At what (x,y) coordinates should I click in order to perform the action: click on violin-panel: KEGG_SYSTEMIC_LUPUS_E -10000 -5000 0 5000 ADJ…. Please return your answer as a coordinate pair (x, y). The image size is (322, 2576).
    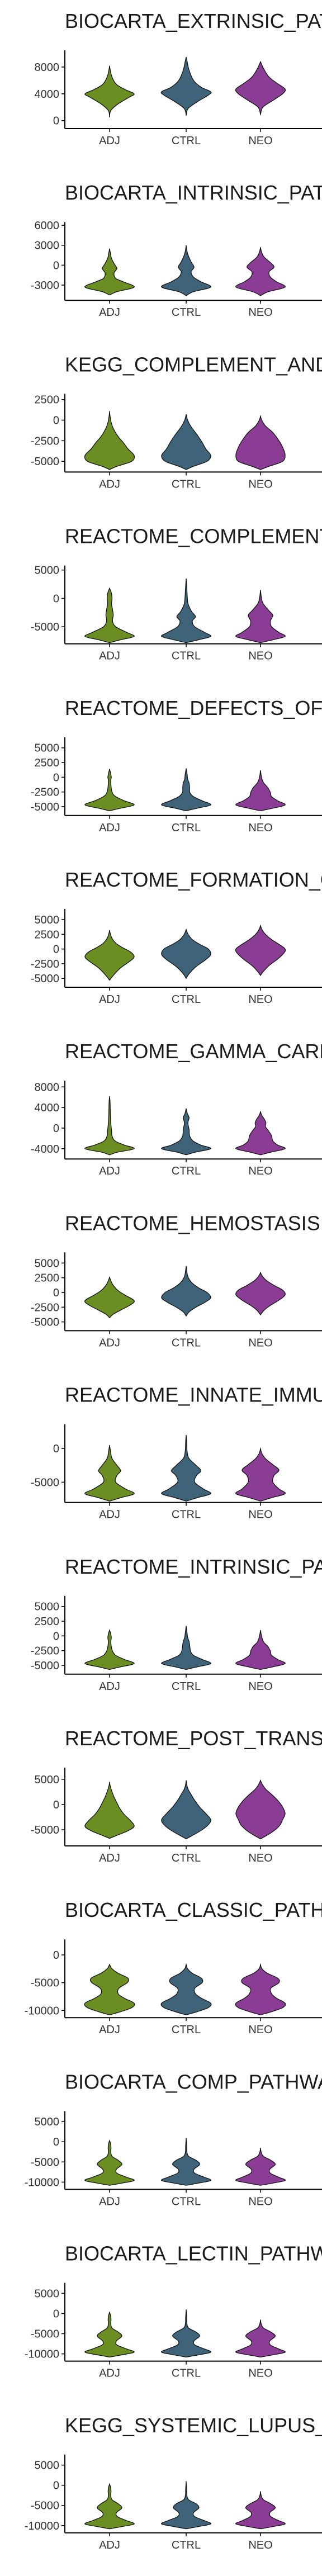
    Looking at the image, I should click on (173, 2483).